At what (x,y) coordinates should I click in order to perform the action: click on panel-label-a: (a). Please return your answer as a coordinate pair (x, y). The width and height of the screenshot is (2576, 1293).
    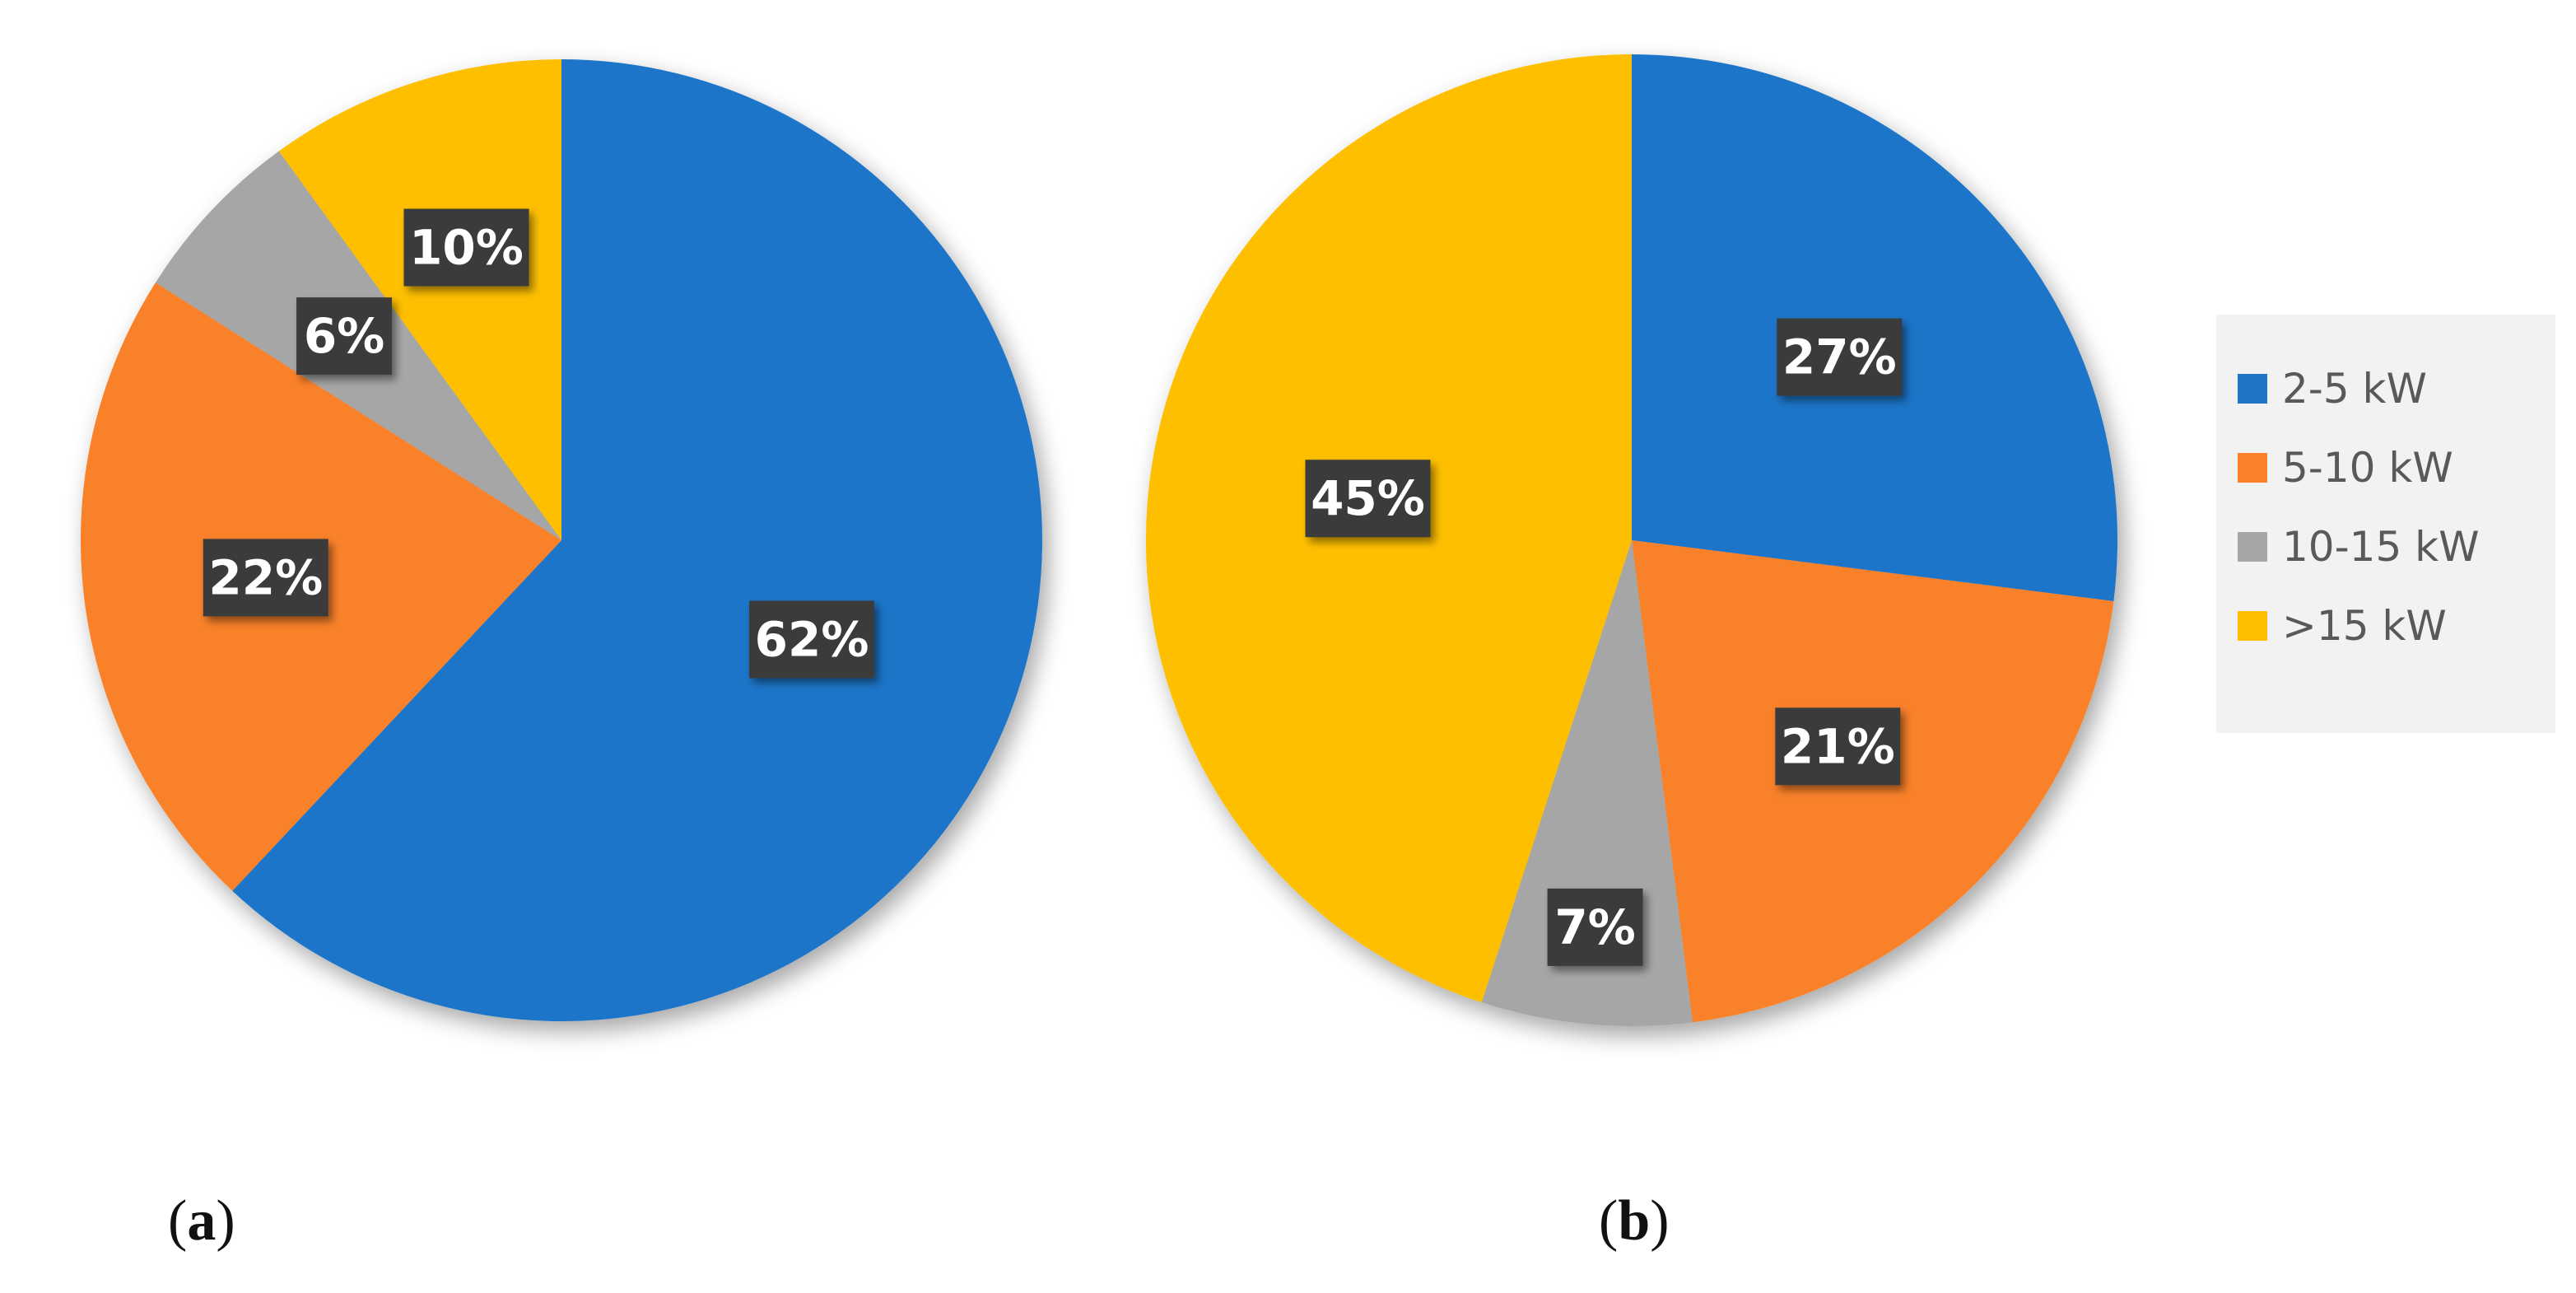
    Looking at the image, I should click on (201, 1221).